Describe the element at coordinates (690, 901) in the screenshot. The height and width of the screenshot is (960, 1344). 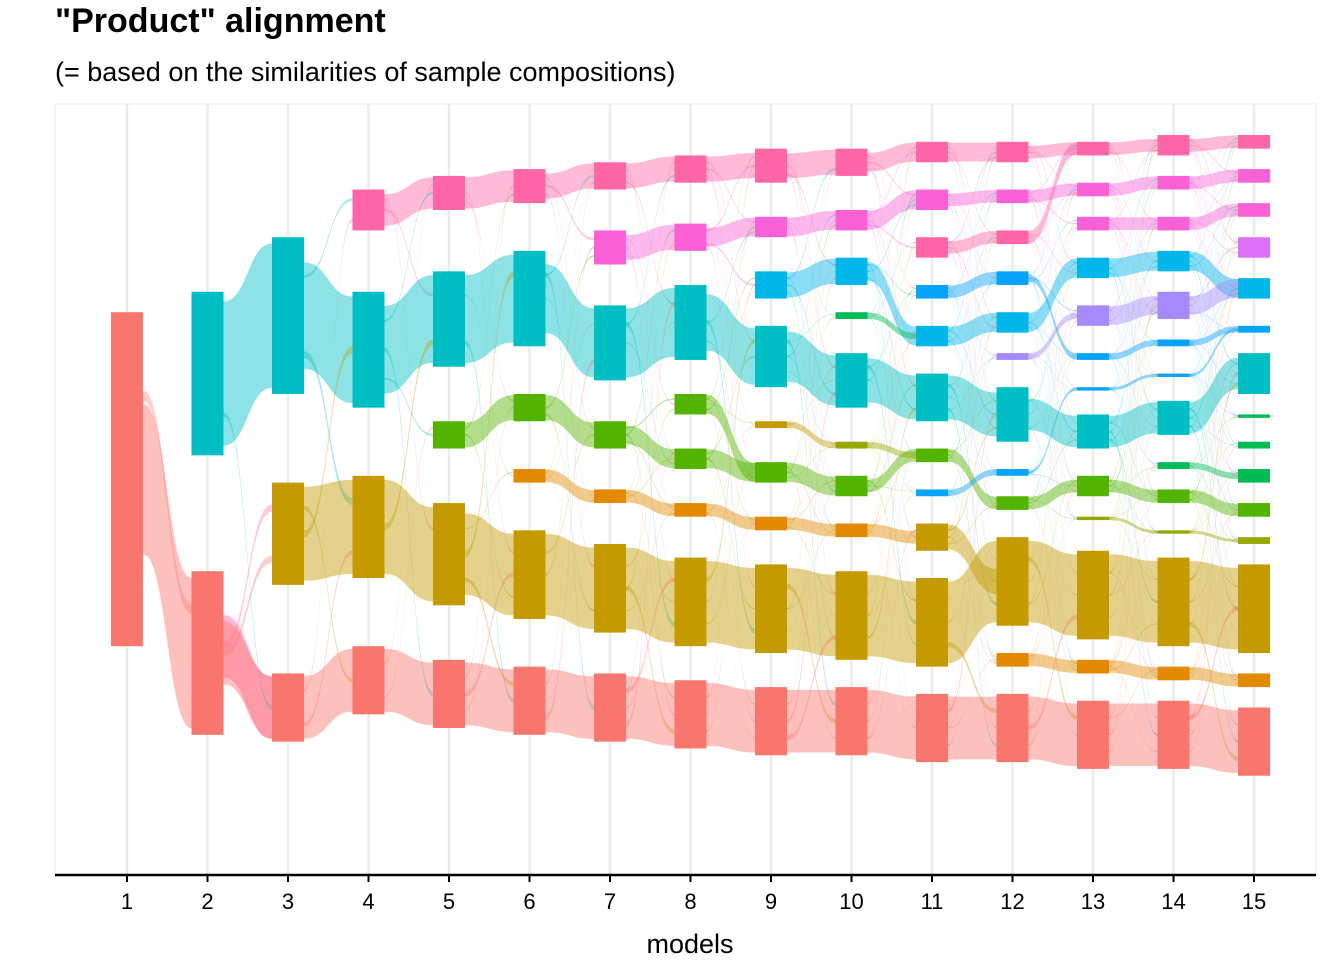
I see `x-tick-label: 8` at that location.